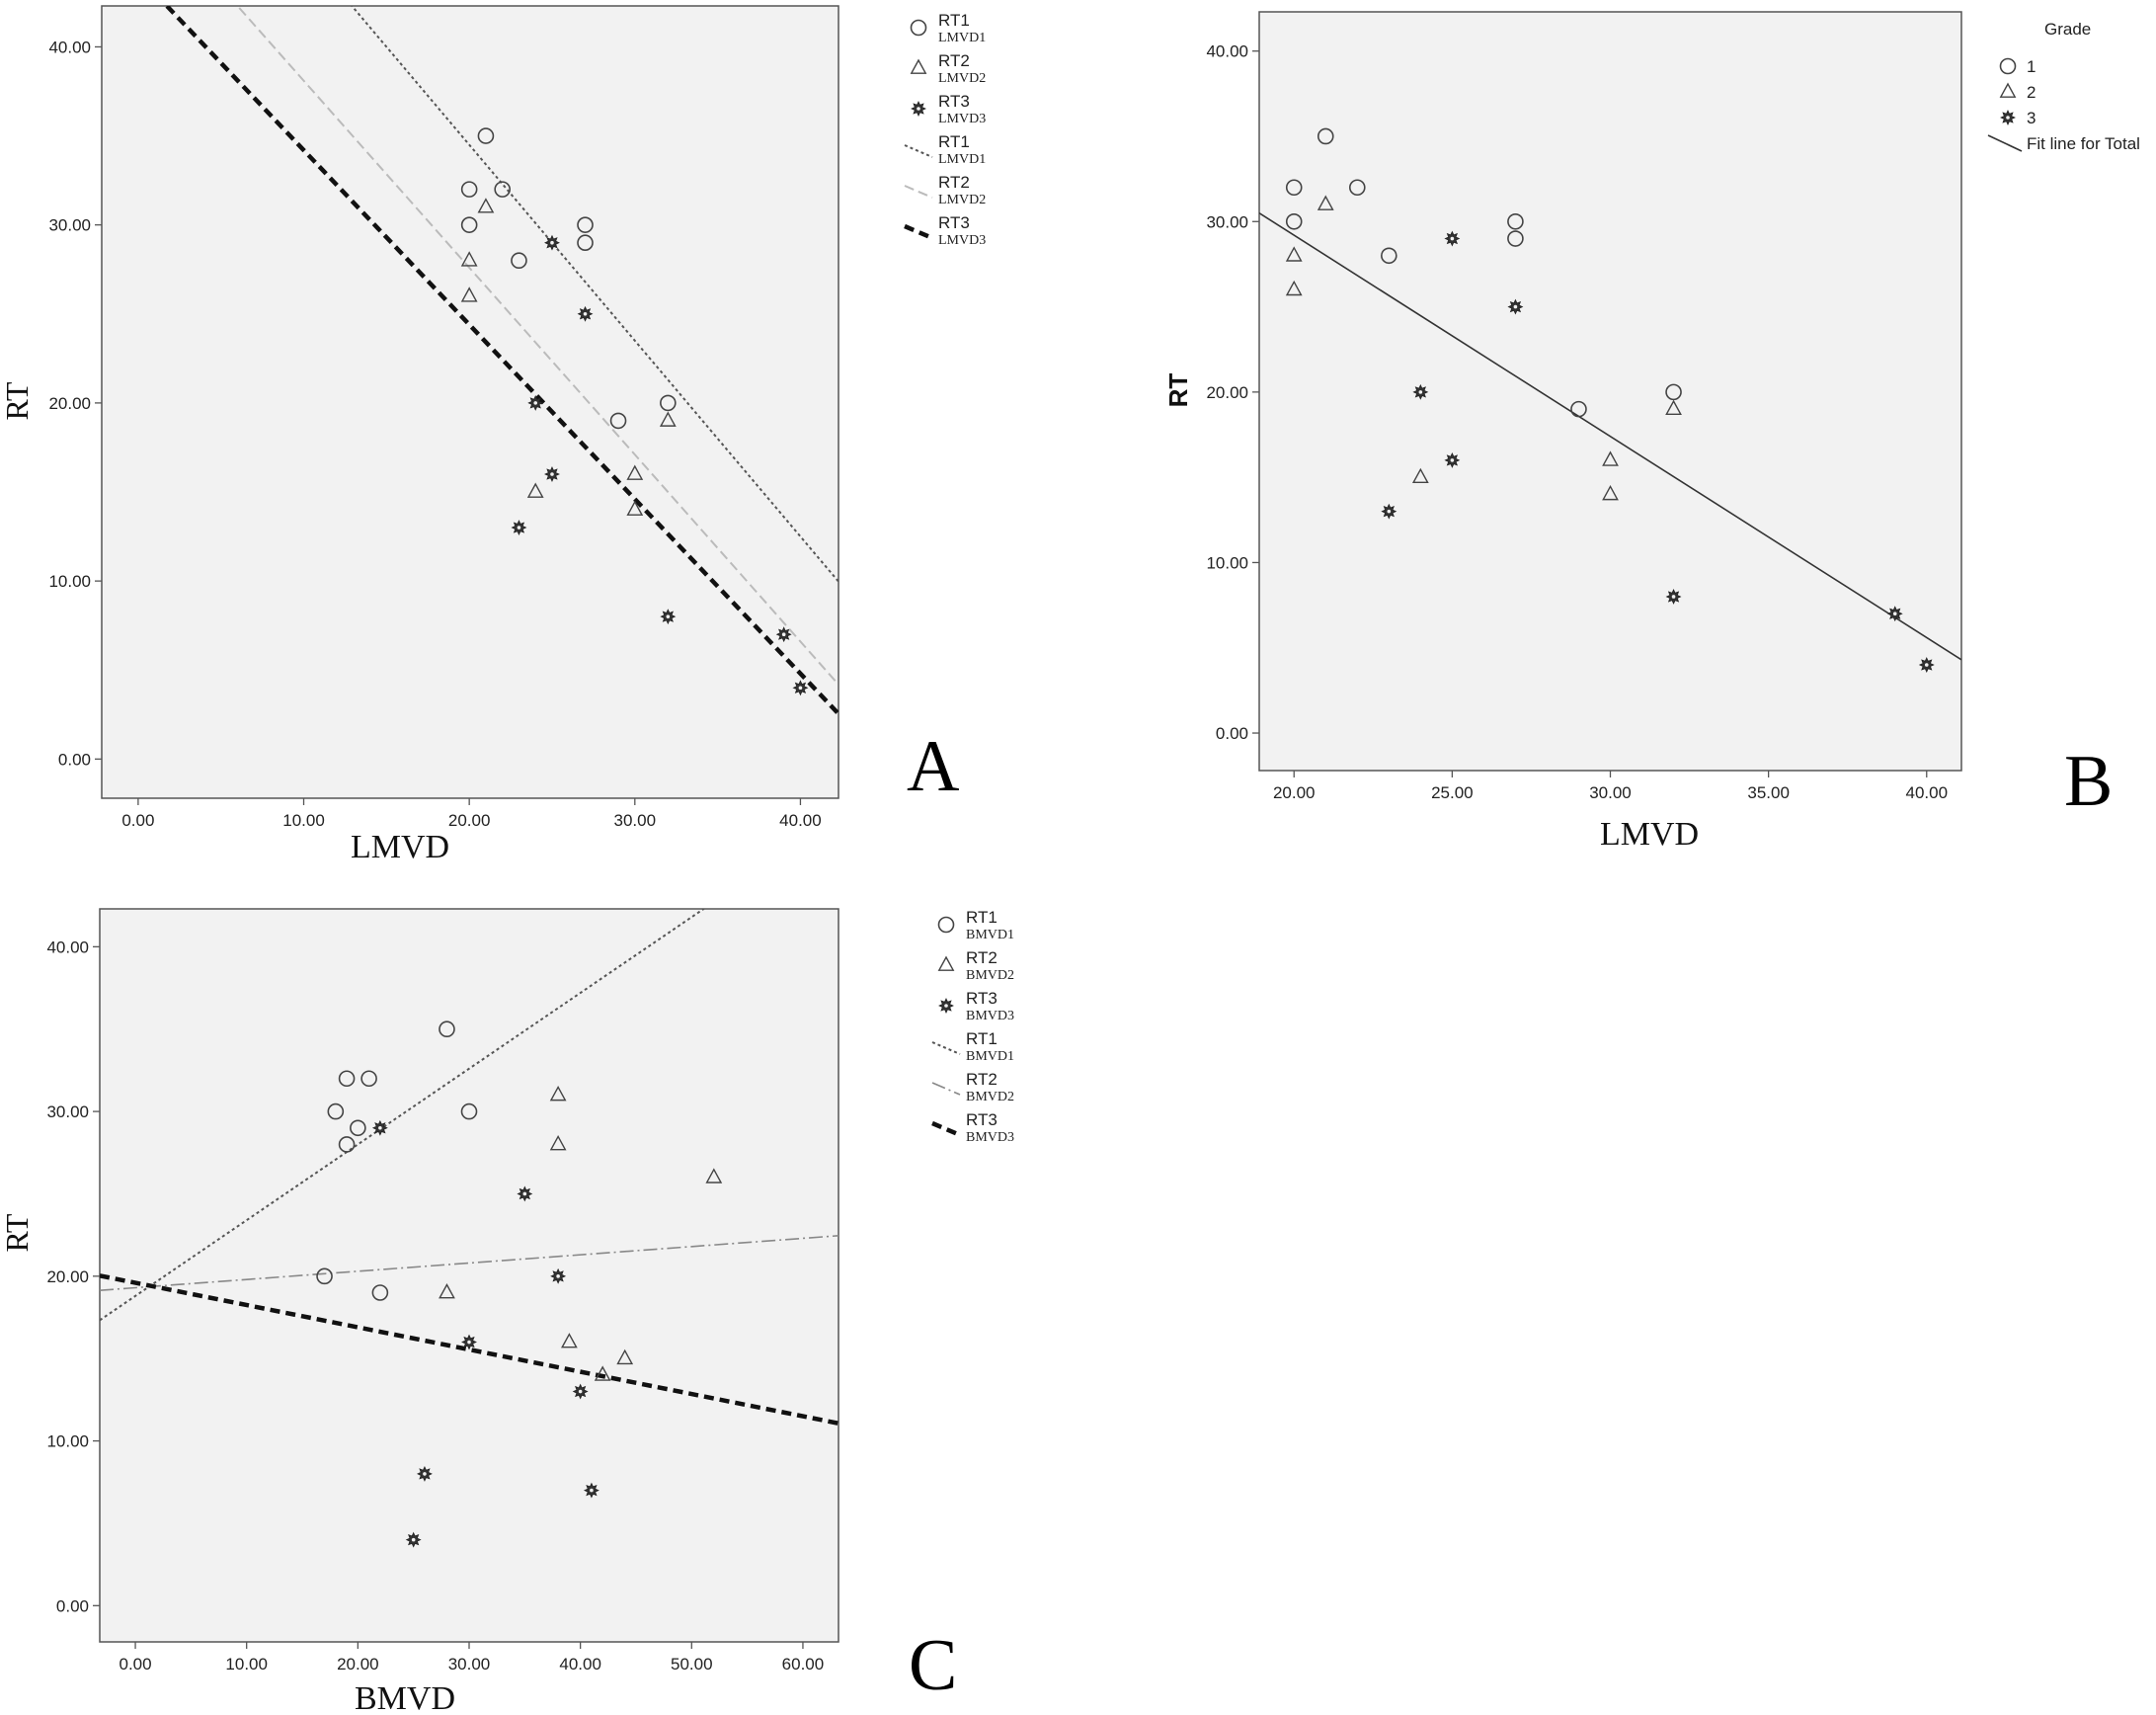  I want to click on legend-item: 2, so click(2018, 92).